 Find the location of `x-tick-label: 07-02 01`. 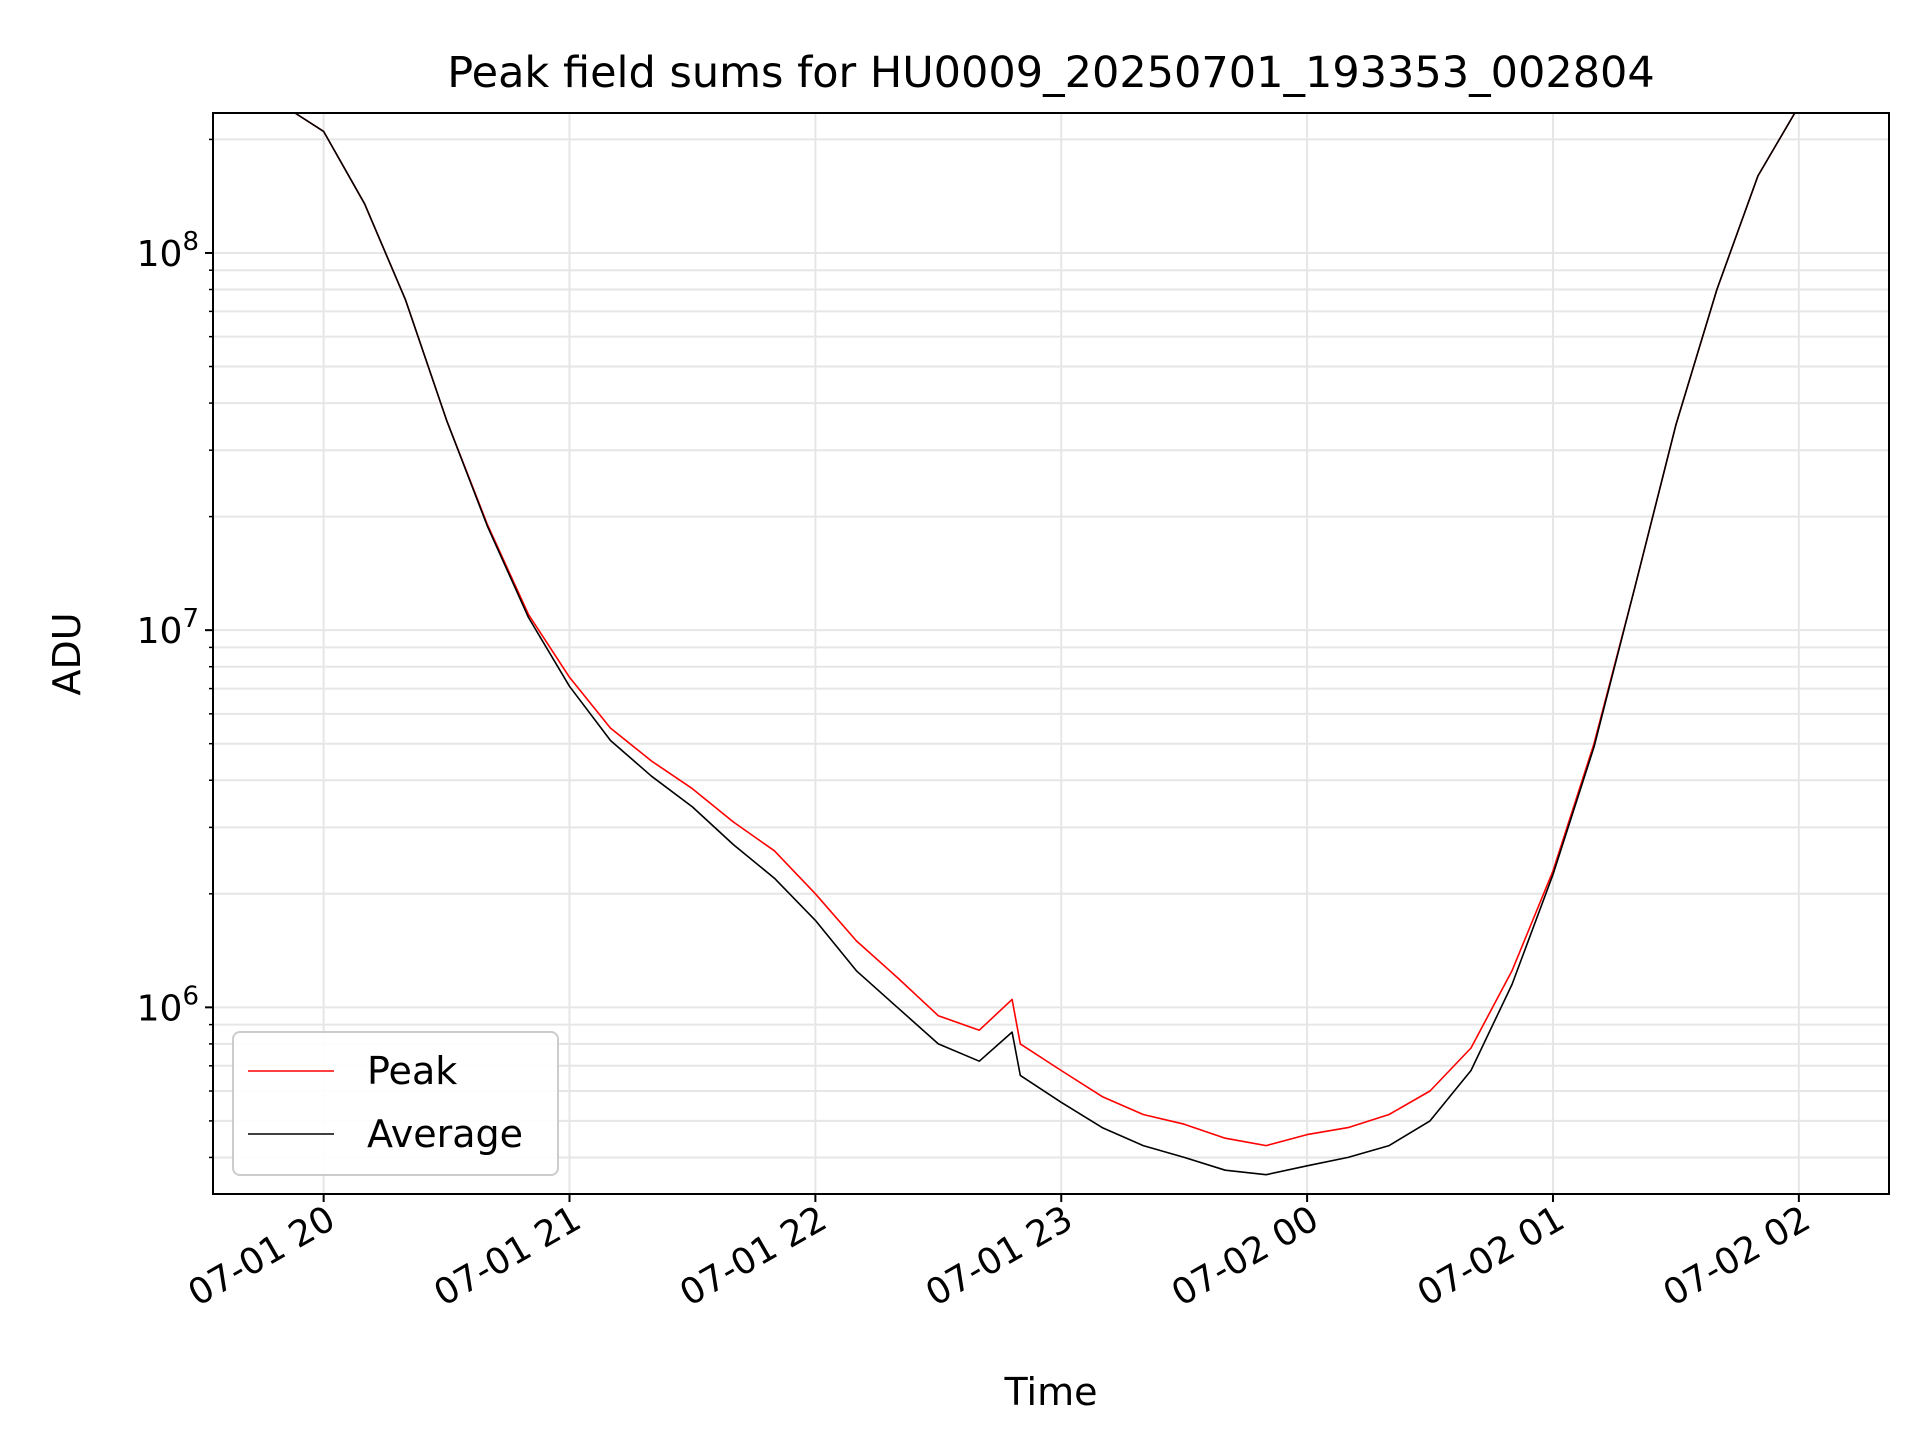

x-tick-label: 07-02 01 is located at coordinates (1491, 1256).